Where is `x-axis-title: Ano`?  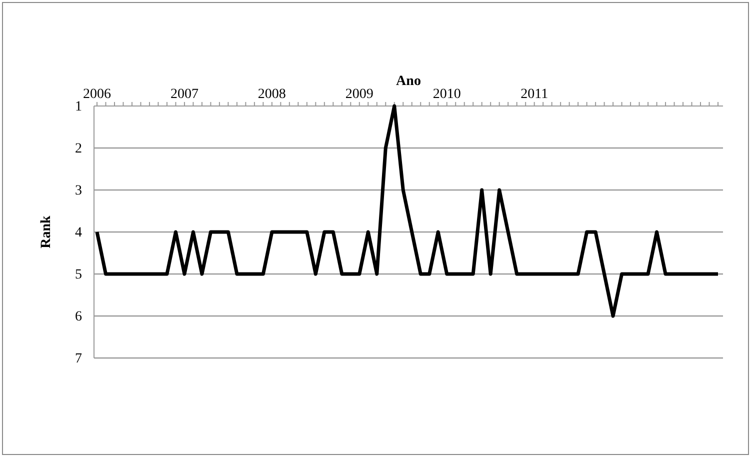
x-axis-title: Ano is located at coordinates (408, 81).